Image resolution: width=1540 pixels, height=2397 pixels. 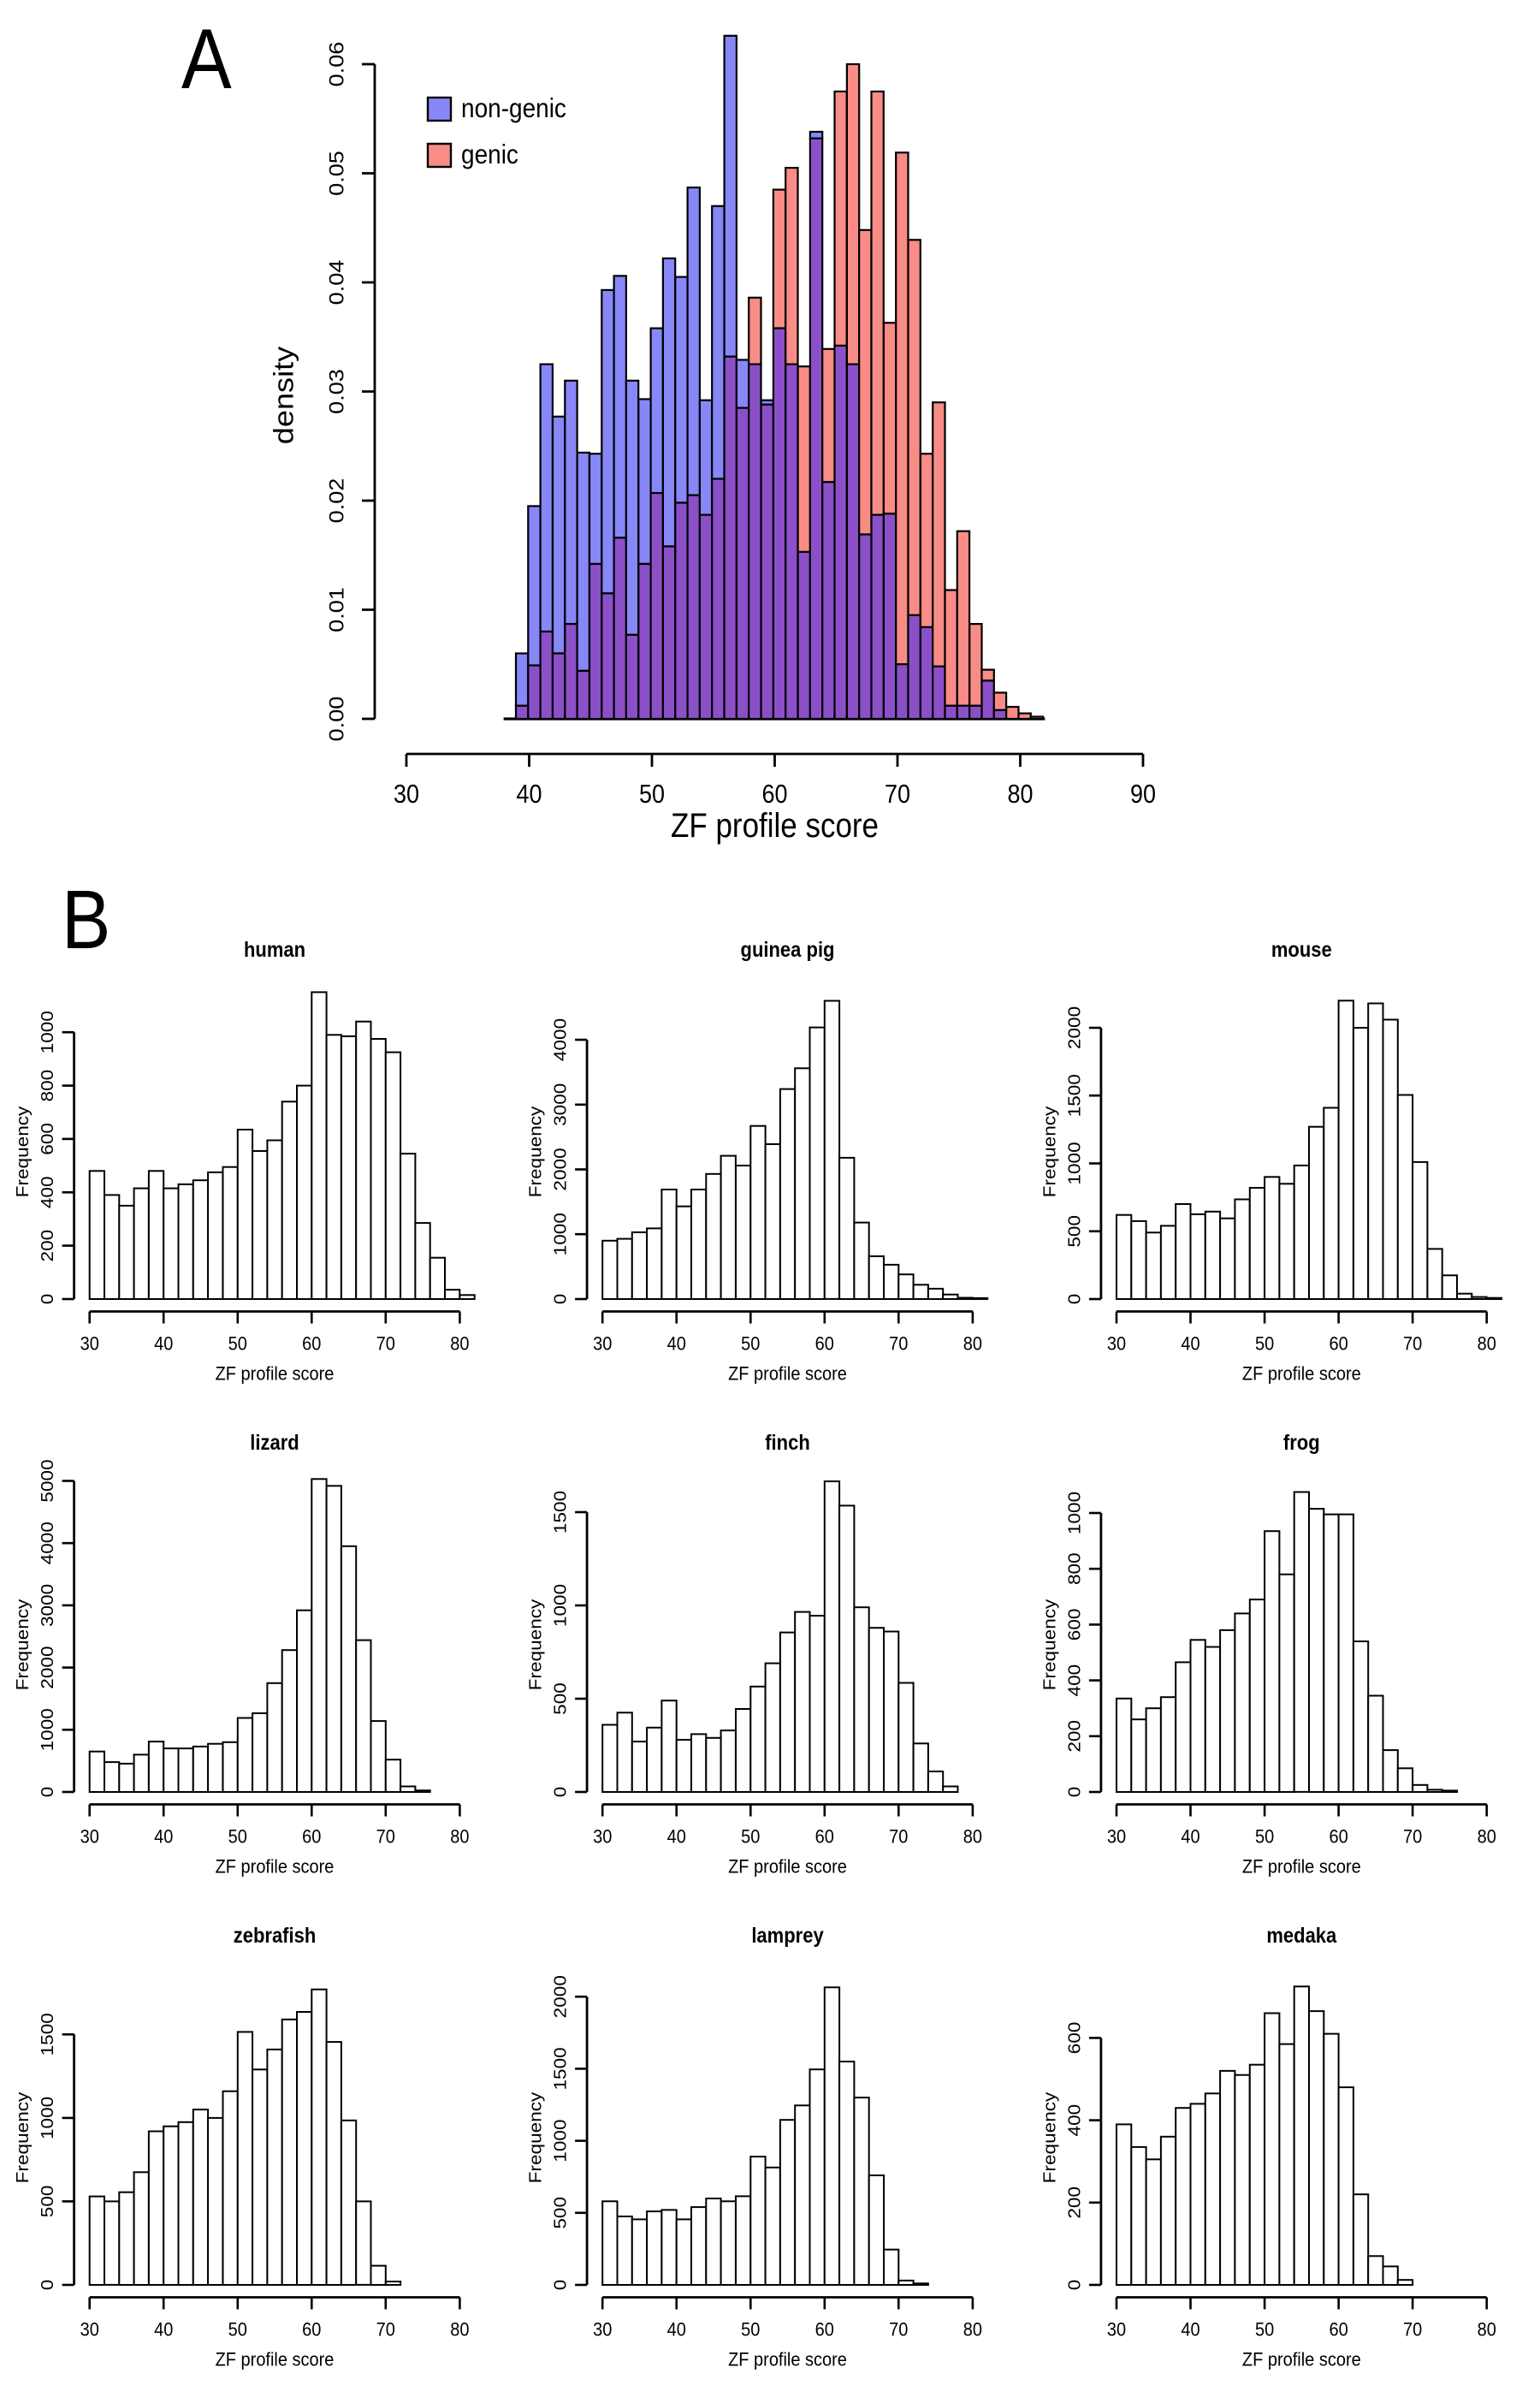 What do you see at coordinates (337, 283) in the screenshot?
I see `svg-text: 0.04` at bounding box center [337, 283].